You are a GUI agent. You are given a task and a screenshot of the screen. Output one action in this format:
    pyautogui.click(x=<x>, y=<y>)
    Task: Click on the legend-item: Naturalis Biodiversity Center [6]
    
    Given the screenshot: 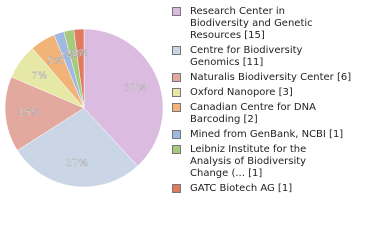 What is the action you would take?
    pyautogui.click(x=274, y=78)
    